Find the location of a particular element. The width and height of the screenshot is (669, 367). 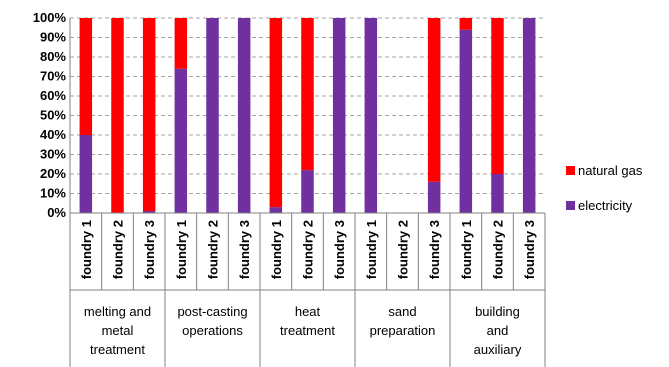

group-label: and is located at coordinates (498, 330).